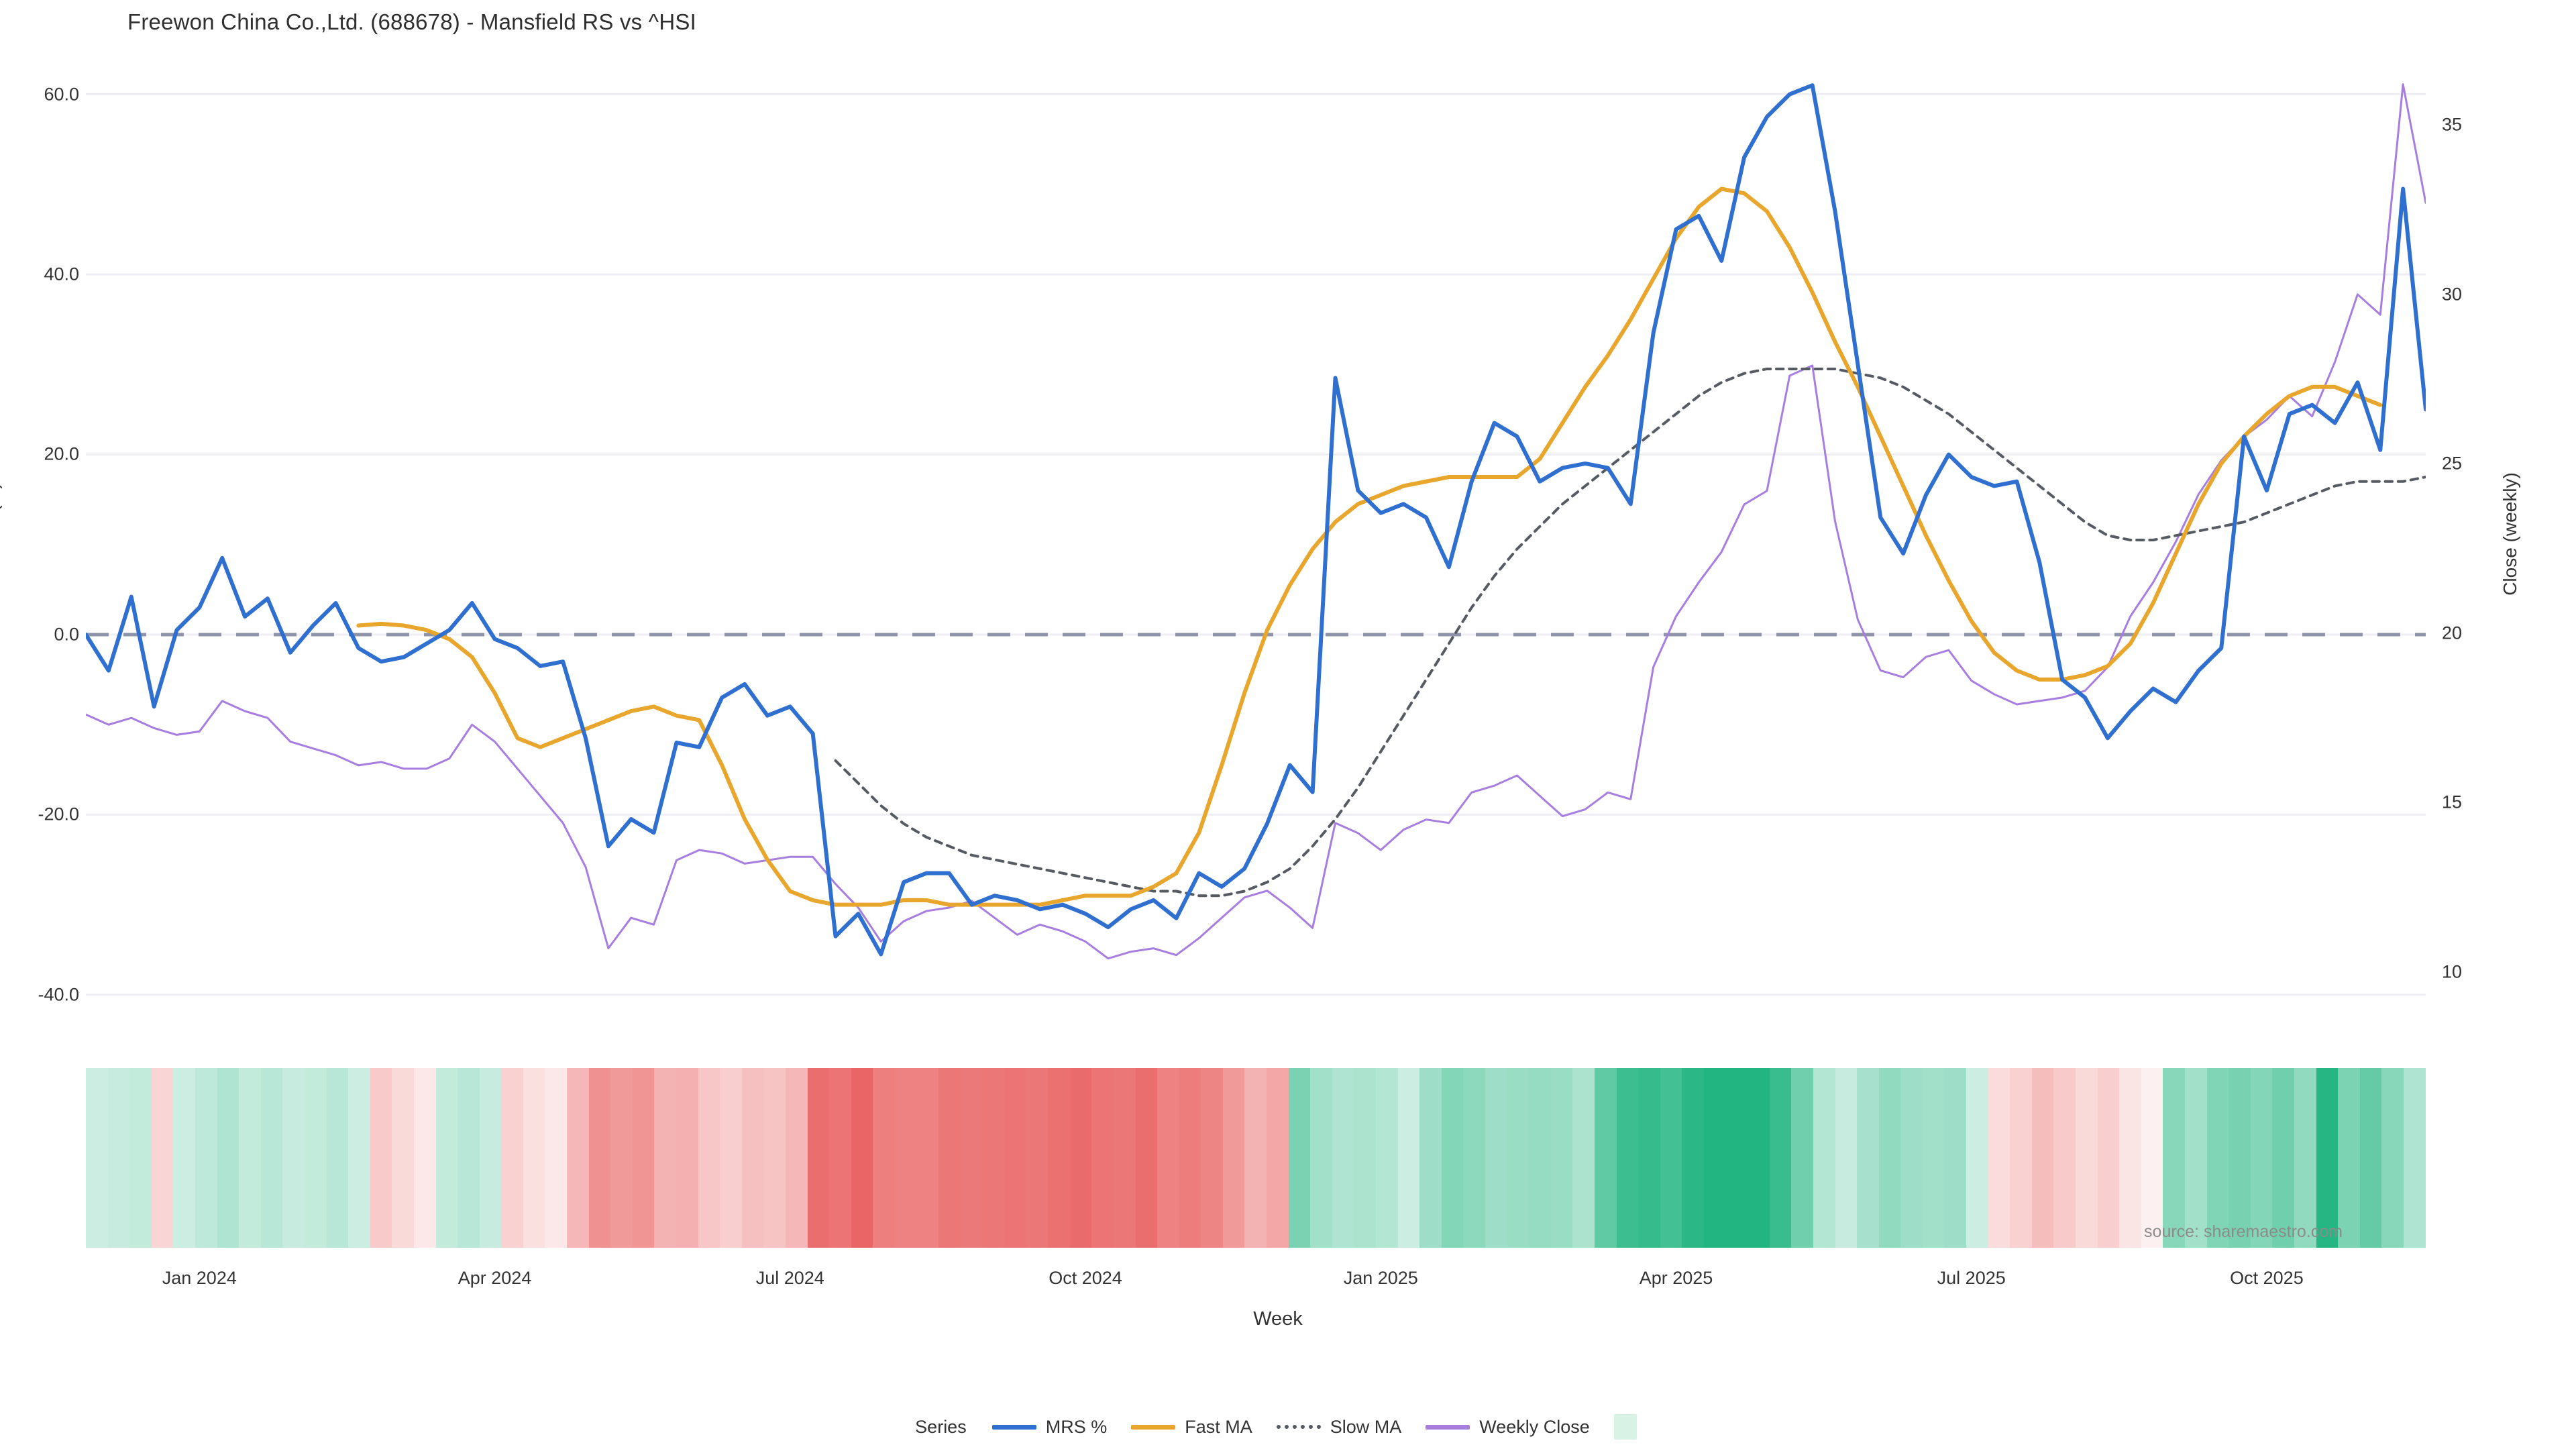  I want to click on y-axis-left-tick: 20.0, so click(61, 453).